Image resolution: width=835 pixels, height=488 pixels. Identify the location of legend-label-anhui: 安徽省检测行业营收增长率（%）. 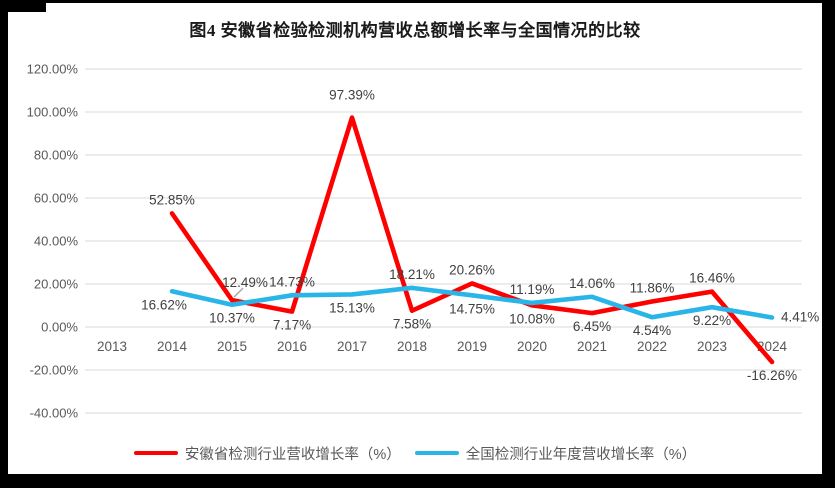
(292, 454).